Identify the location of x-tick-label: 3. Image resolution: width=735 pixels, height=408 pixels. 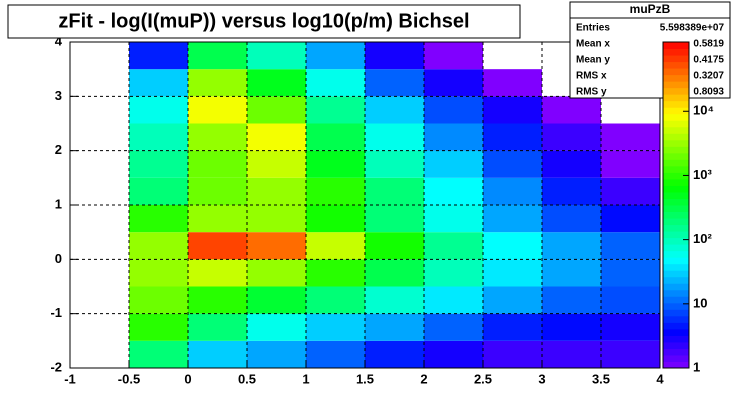
(541, 378).